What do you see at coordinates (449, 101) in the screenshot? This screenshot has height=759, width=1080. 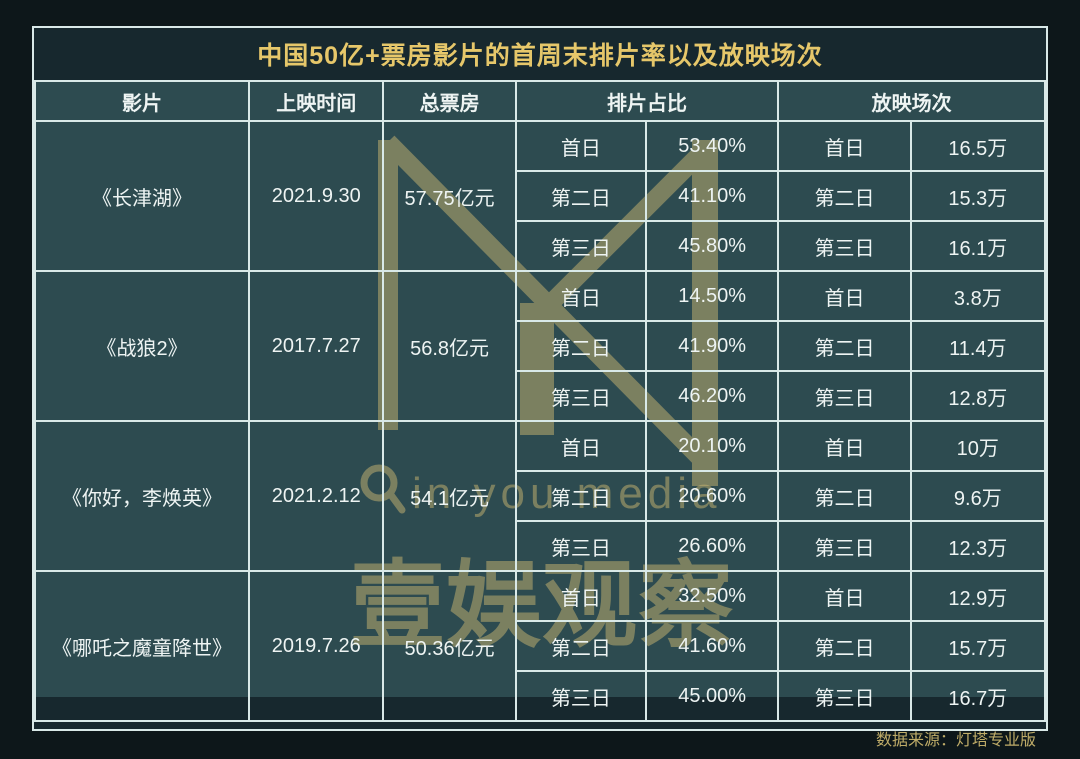 I see `header-box-office: 总票房` at bounding box center [449, 101].